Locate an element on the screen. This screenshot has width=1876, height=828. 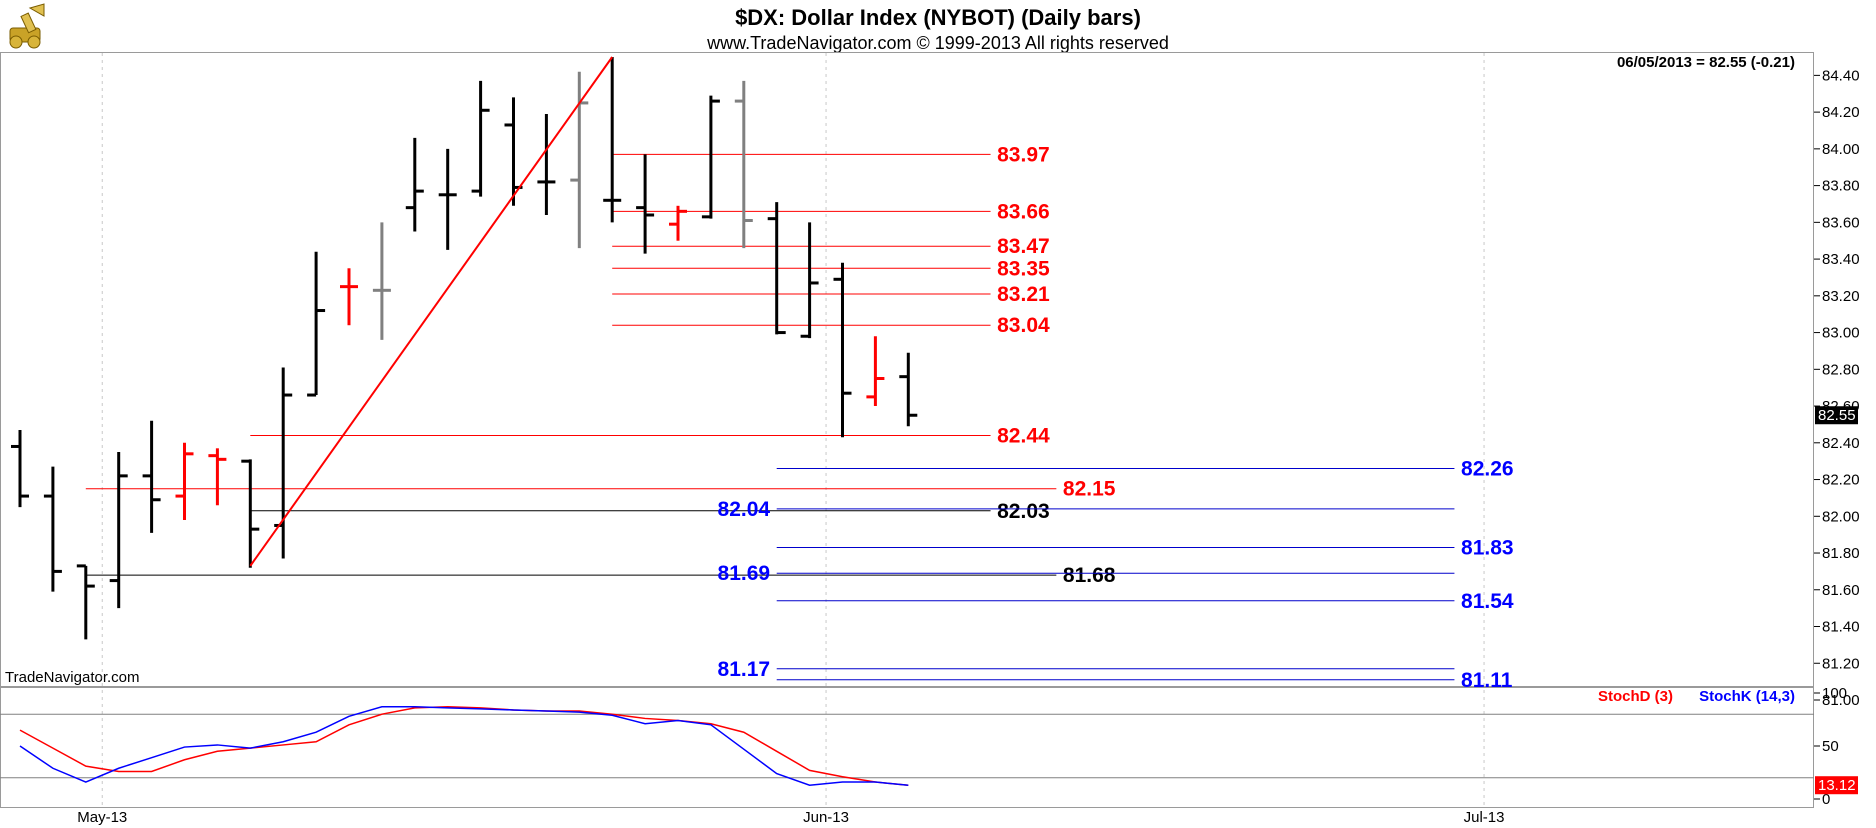
last-price-label: 82.55 is located at coordinates (1837, 415).